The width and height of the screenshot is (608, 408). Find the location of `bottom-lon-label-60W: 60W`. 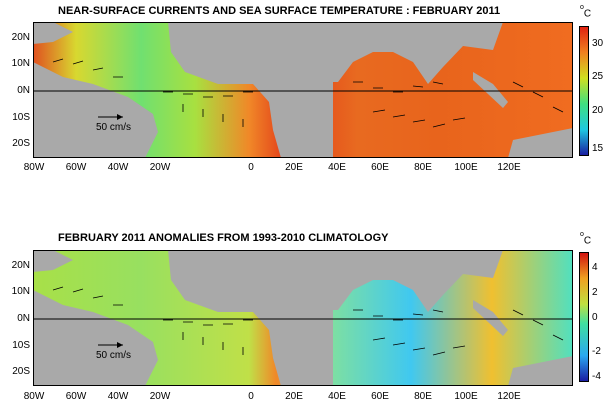

bottom-lon-label-60W: 60W is located at coordinates (76, 396).